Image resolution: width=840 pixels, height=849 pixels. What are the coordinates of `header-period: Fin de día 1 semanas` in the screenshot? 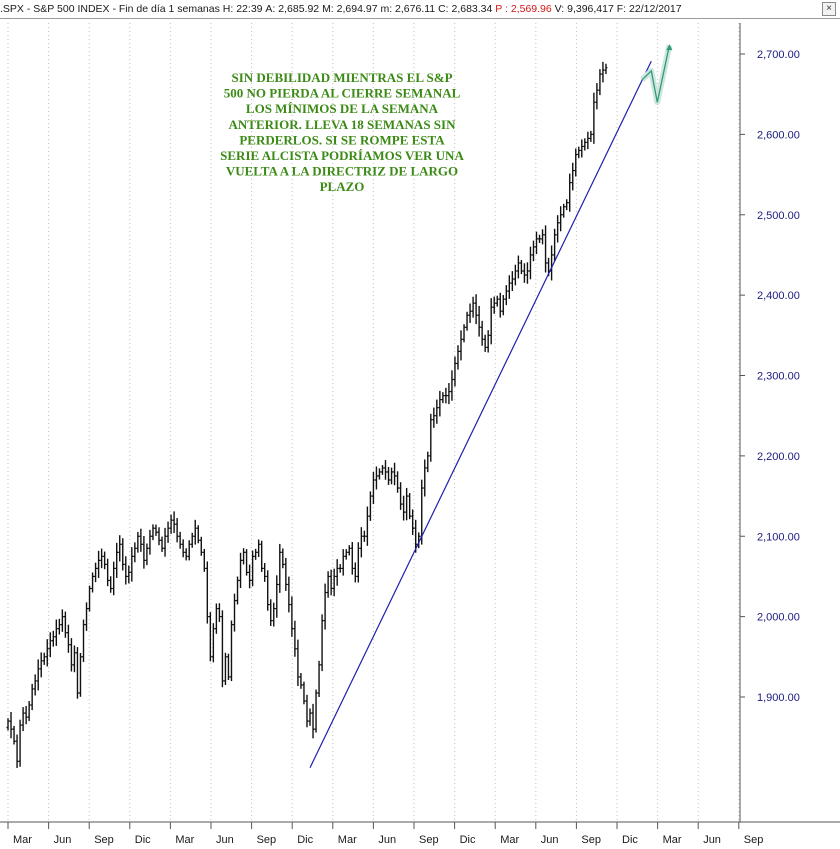 It's located at (169, 9).